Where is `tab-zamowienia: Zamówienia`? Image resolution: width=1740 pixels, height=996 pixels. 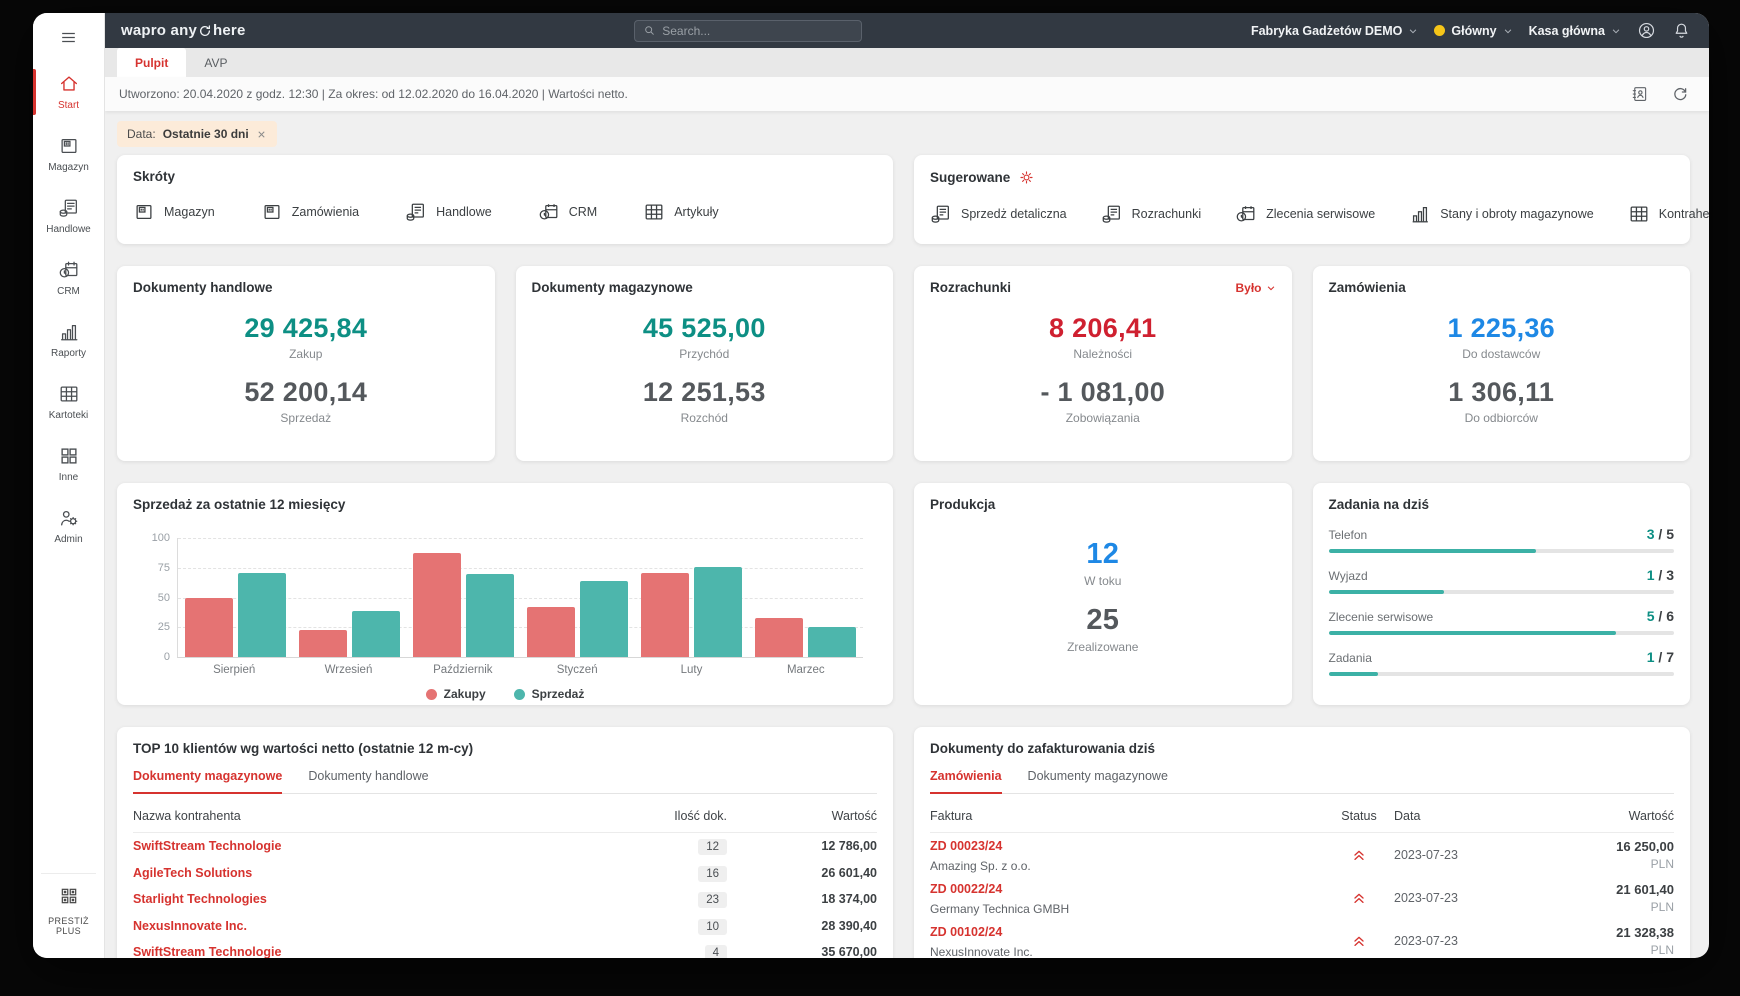
tab-zamowienia: Zamówienia is located at coordinates (966, 781).